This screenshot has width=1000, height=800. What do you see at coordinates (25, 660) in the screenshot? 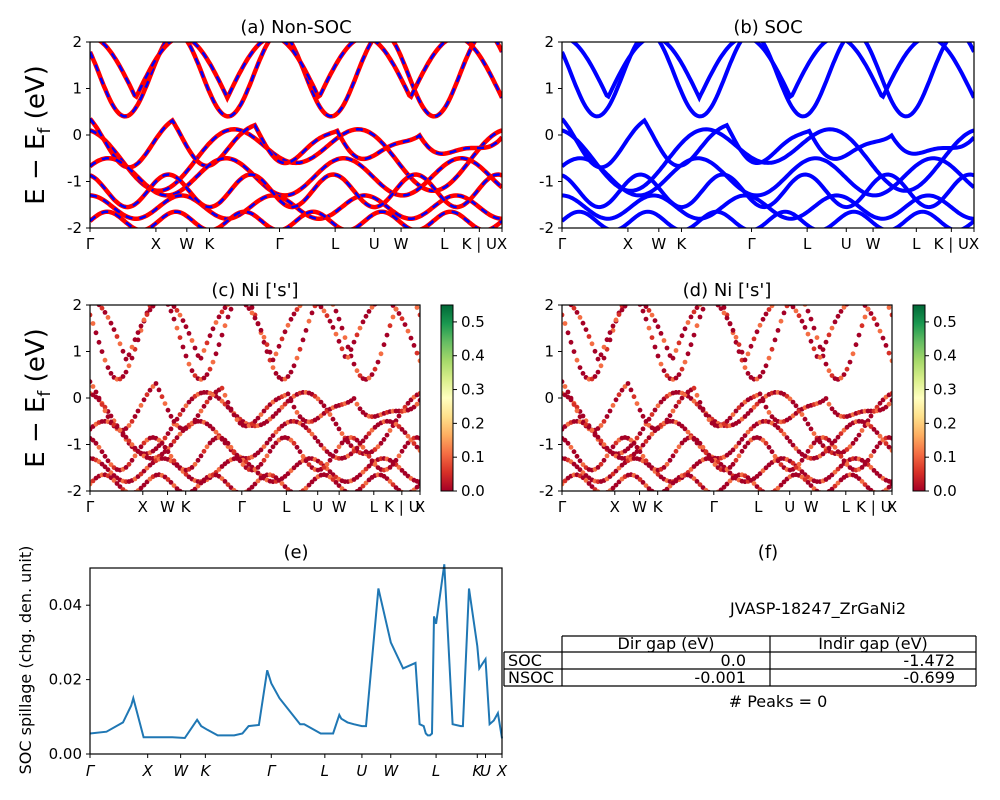
I see `panel-e-ylabel: SOC spillage (chg. den. unit)` at bounding box center [25, 660].